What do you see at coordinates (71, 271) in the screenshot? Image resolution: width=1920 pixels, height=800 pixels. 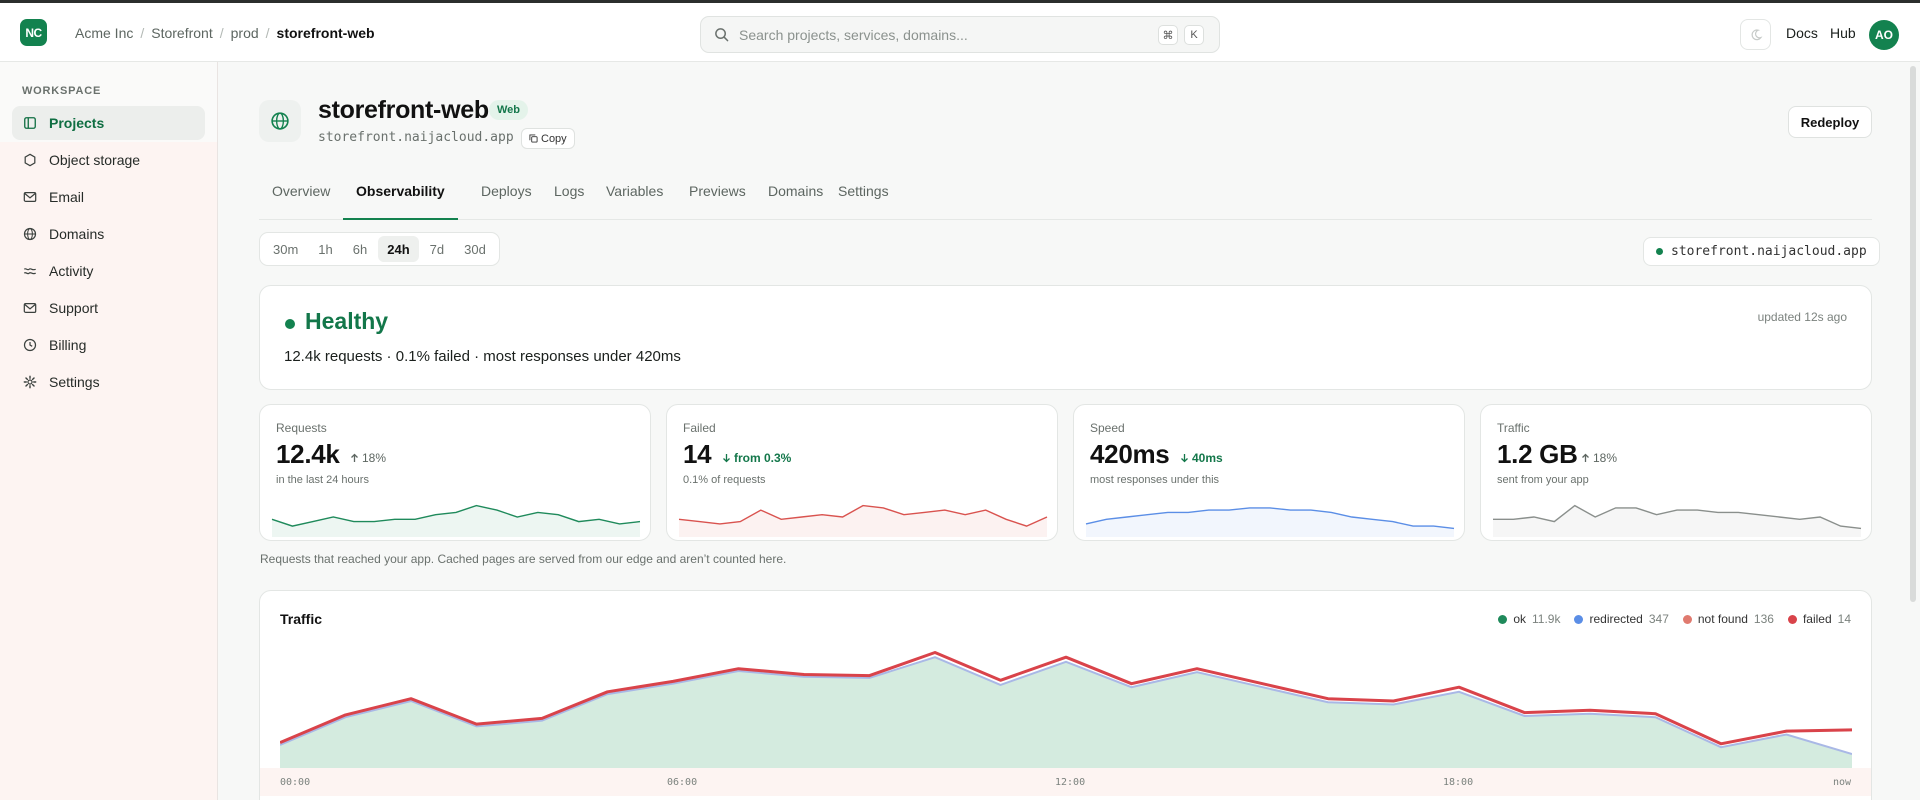 I see `sidebar-item-label: Activity` at bounding box center [71, 271].